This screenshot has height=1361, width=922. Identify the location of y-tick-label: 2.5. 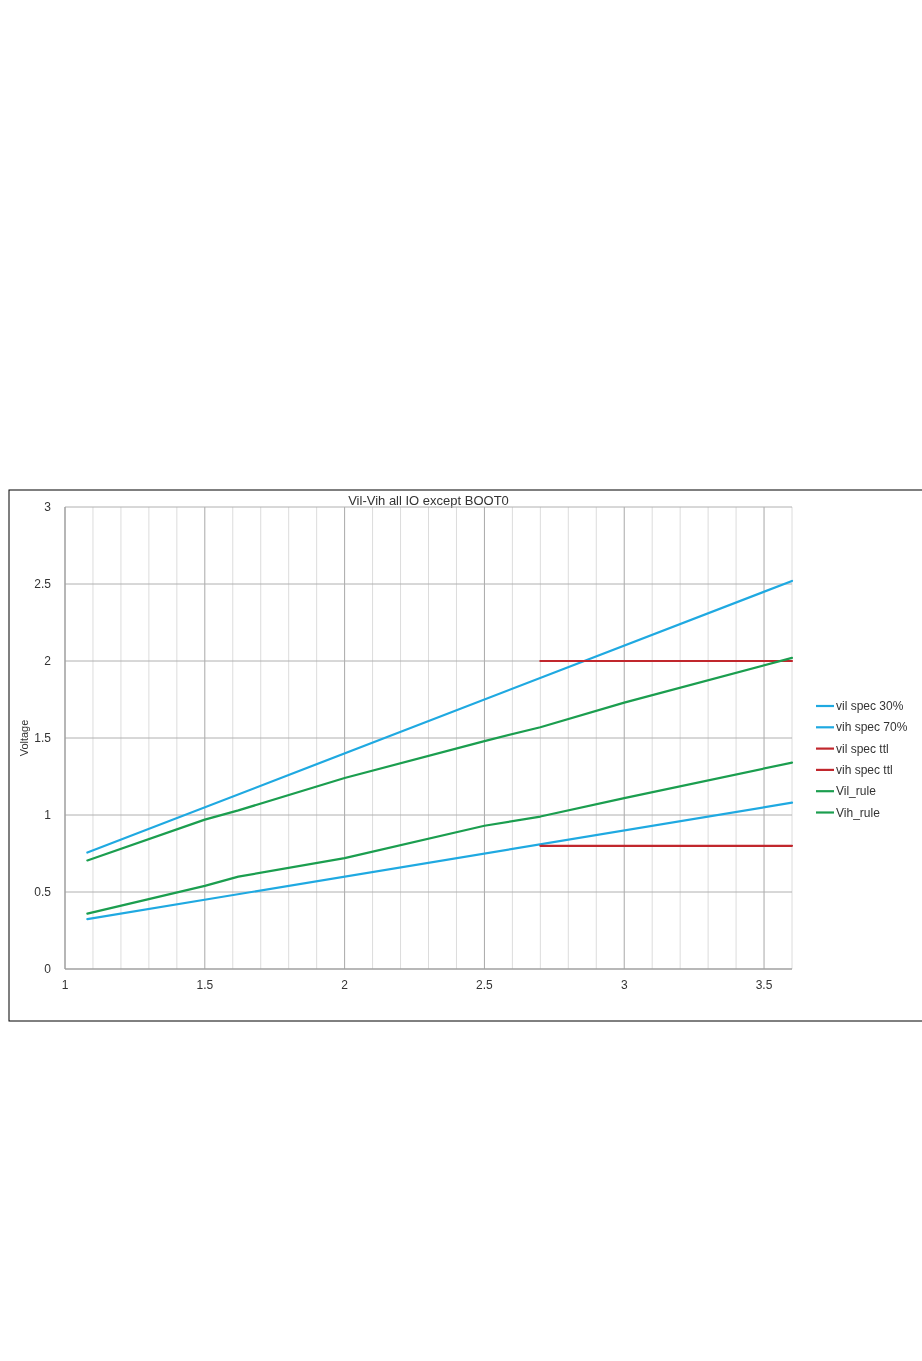
(43, 584).